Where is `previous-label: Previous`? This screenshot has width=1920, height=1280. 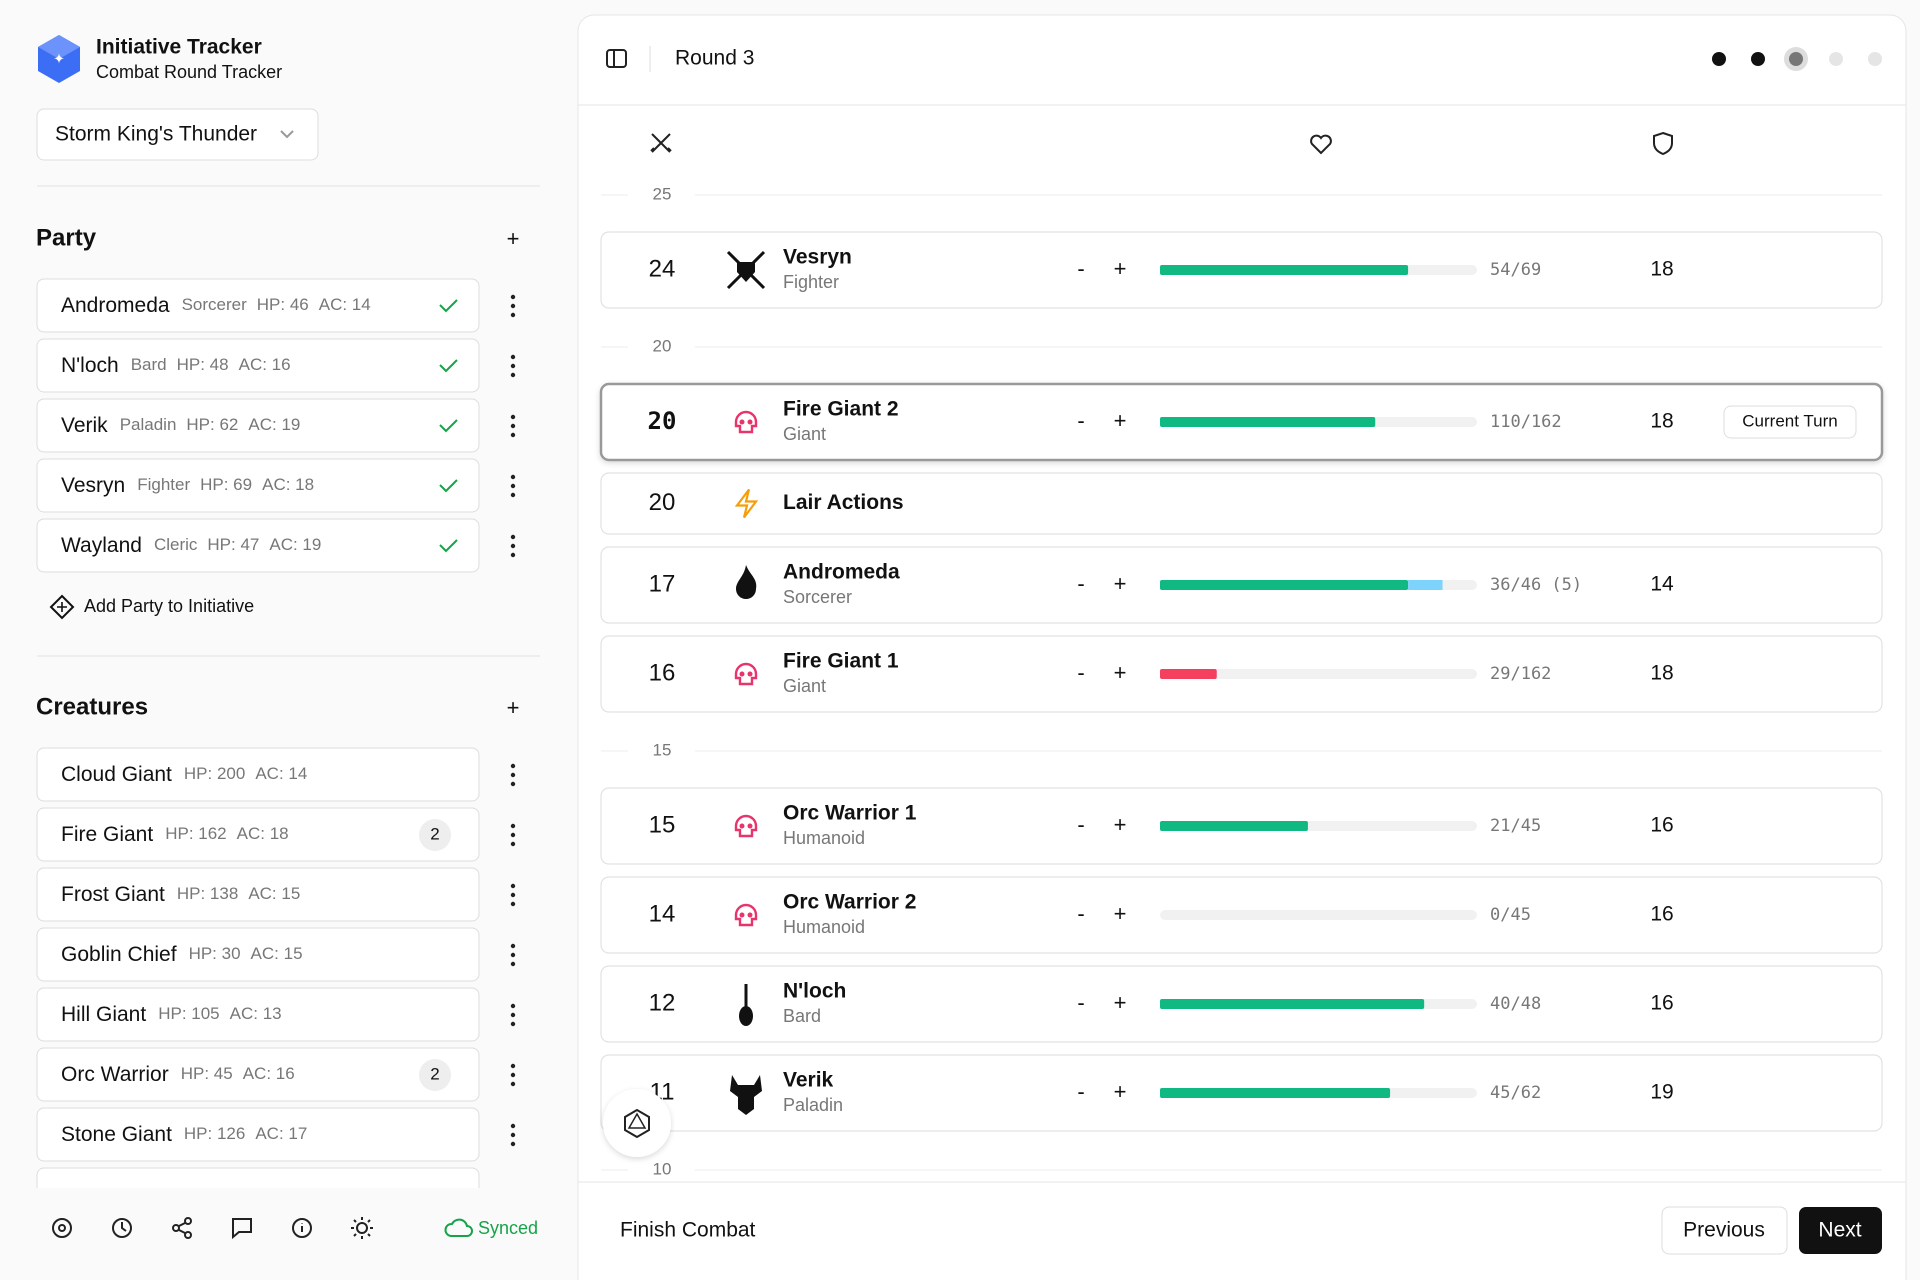 previous-label: Previous is located at coordinates (1724, 1230).